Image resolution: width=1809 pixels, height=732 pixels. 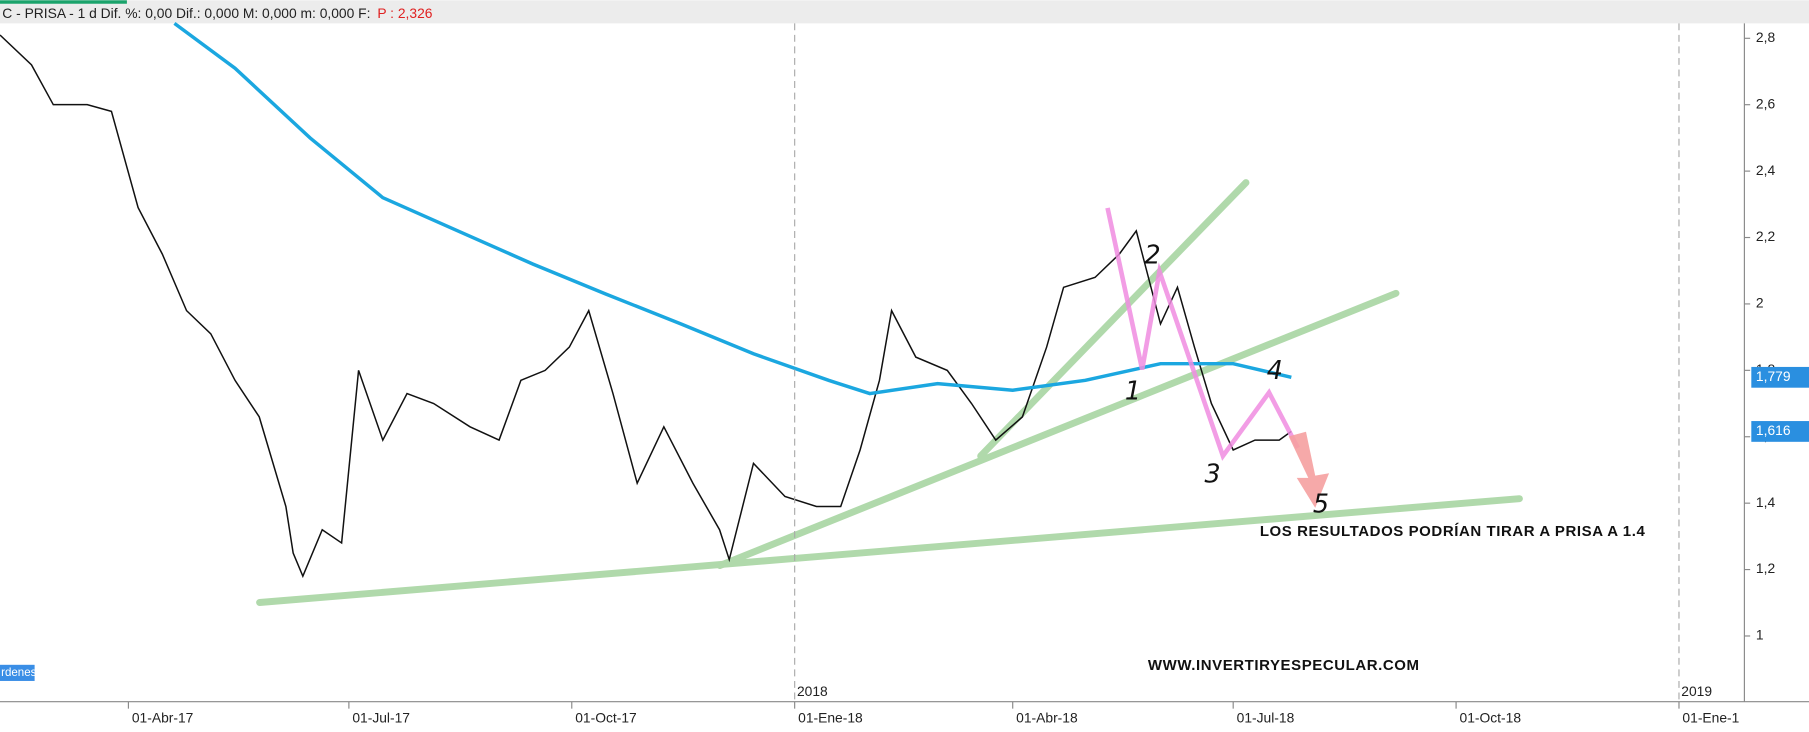 I want to click on y-tick-label: 2,4, so click(x=1766, y=170).